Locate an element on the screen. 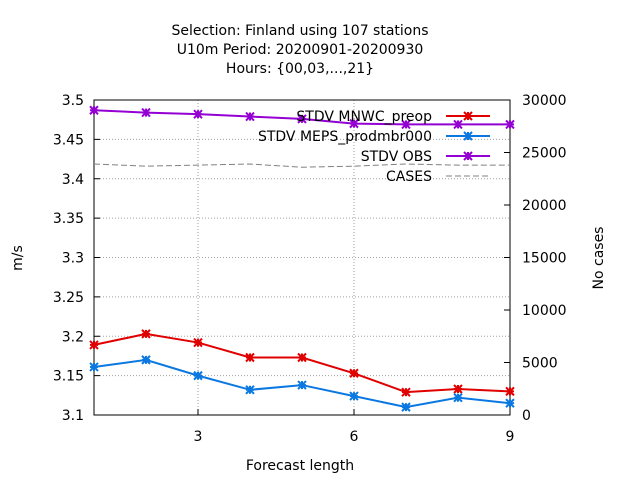  x-tick-label: 9 is located at coordinates (510, 437).